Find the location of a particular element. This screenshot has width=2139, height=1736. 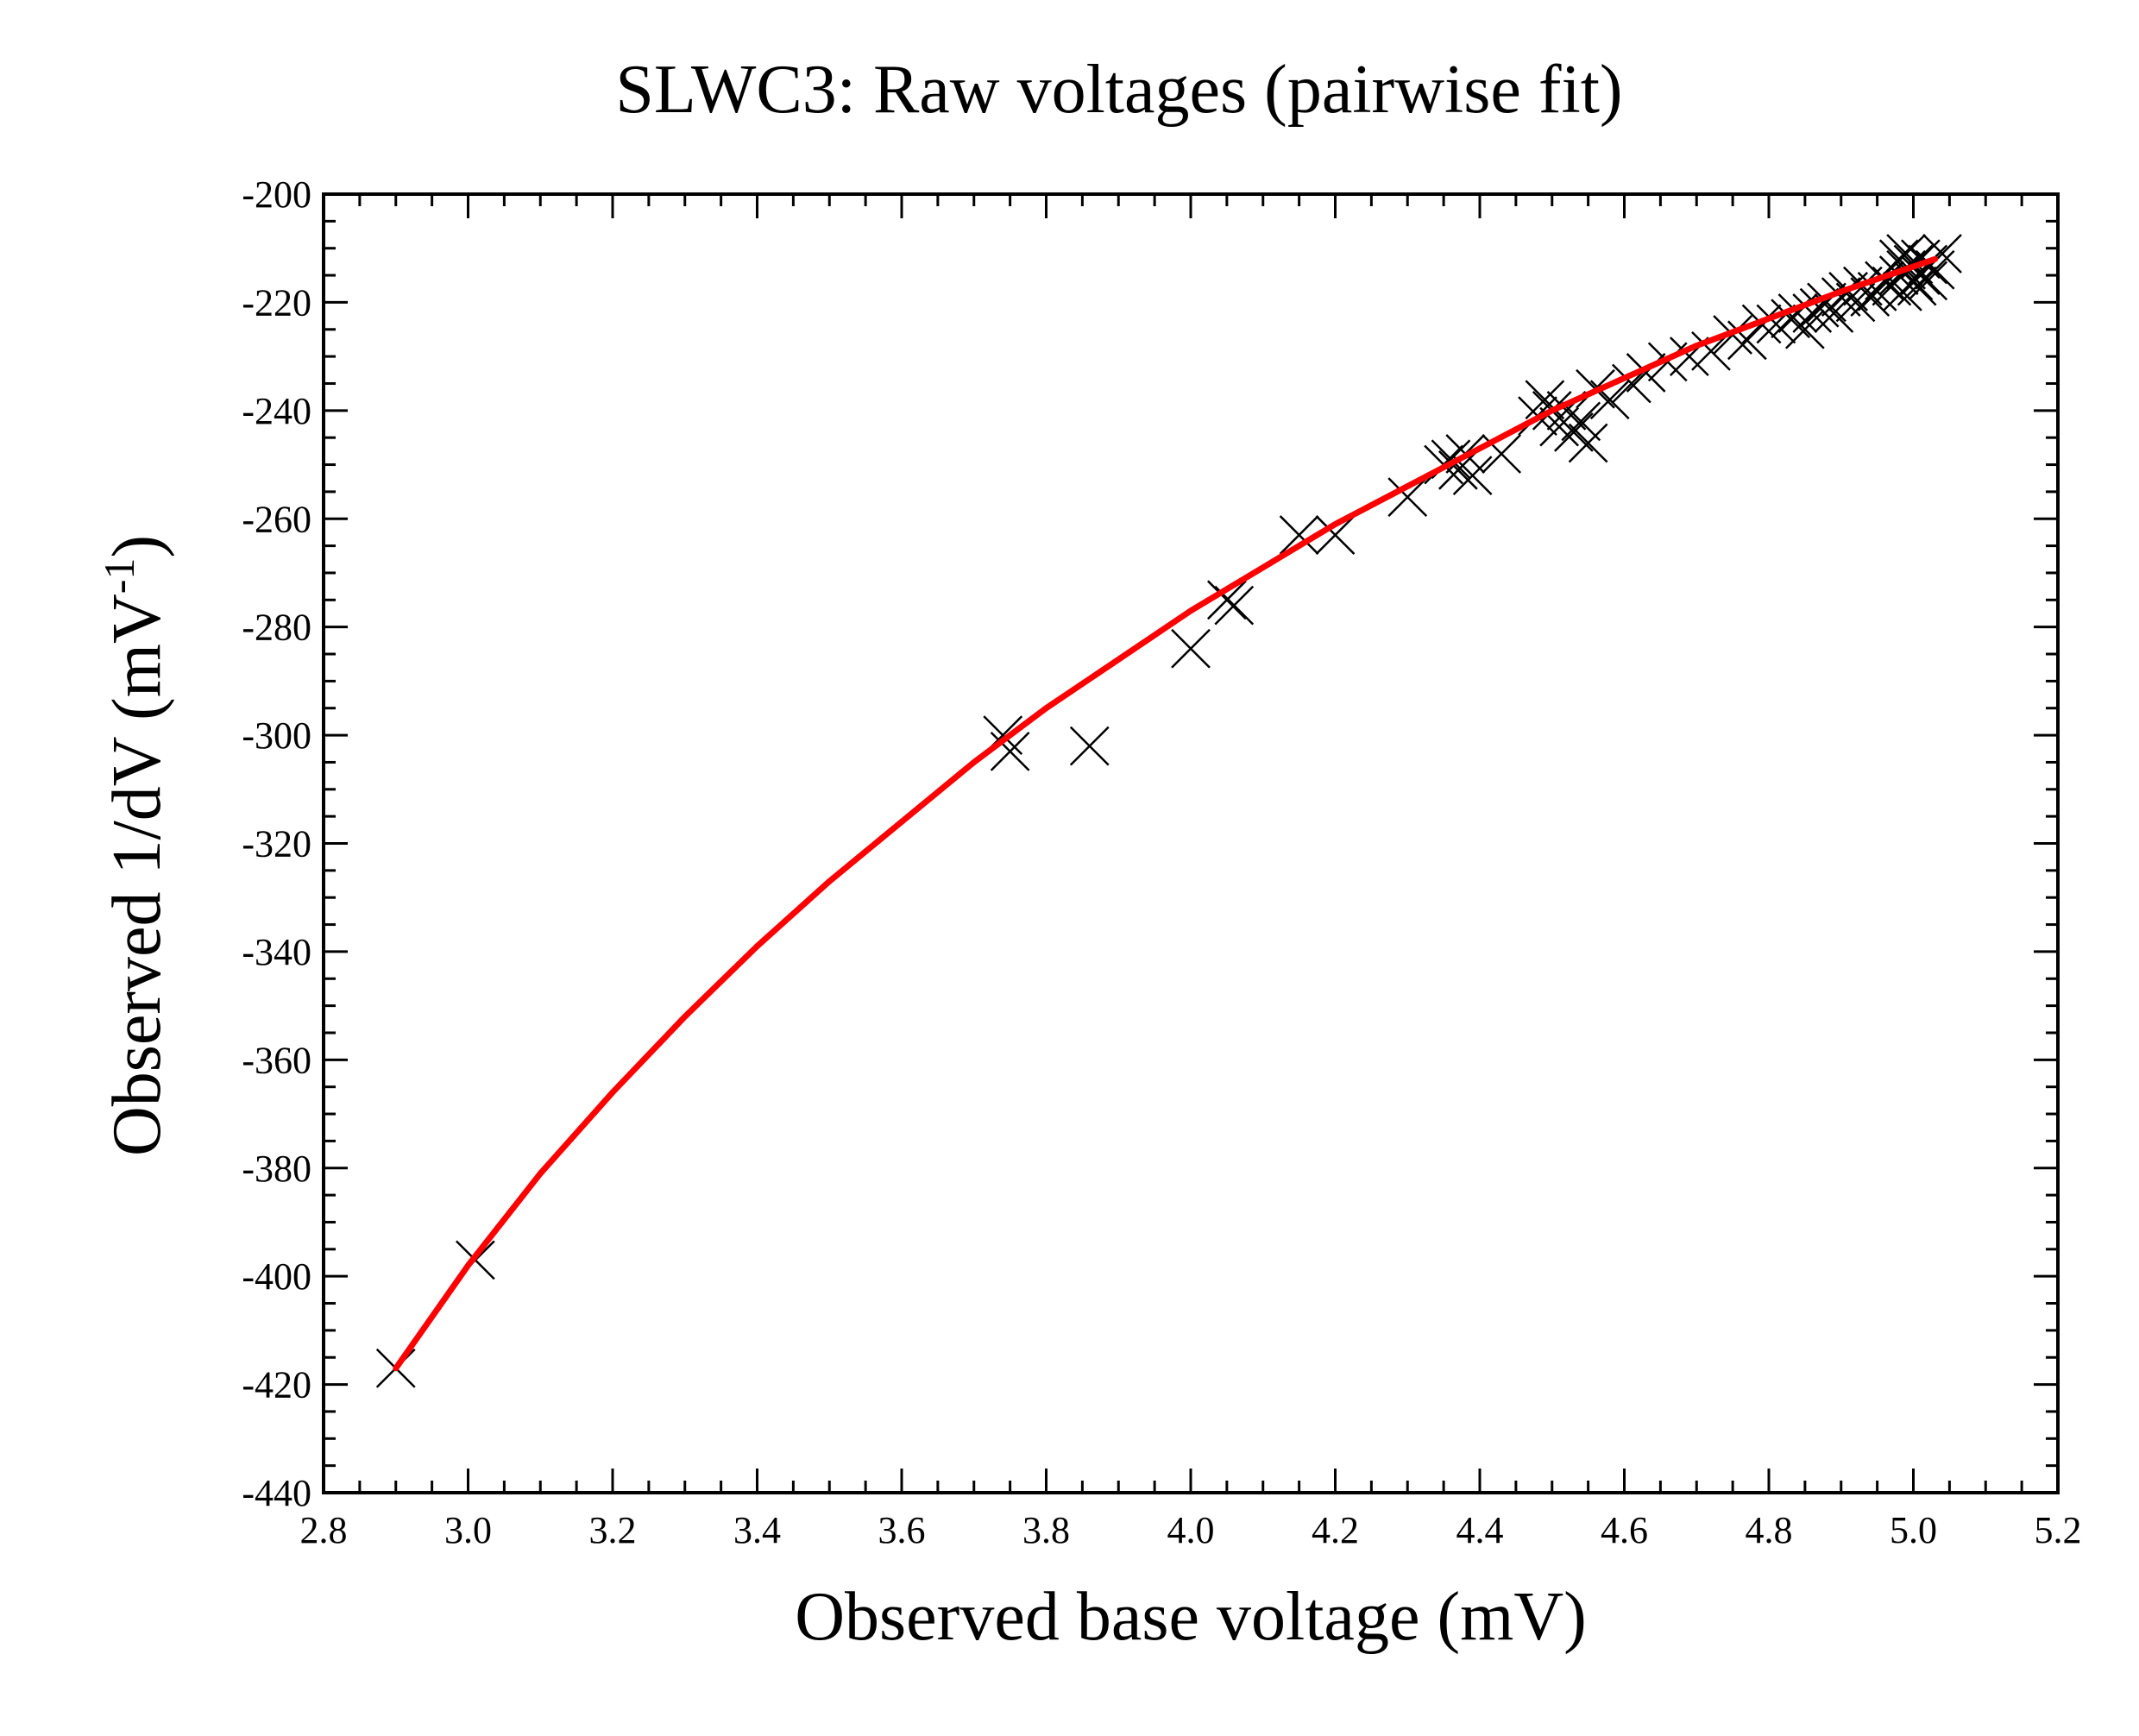

x-axis-label: Observed base voltage (mV) is located at coordinates (1190, 1617).